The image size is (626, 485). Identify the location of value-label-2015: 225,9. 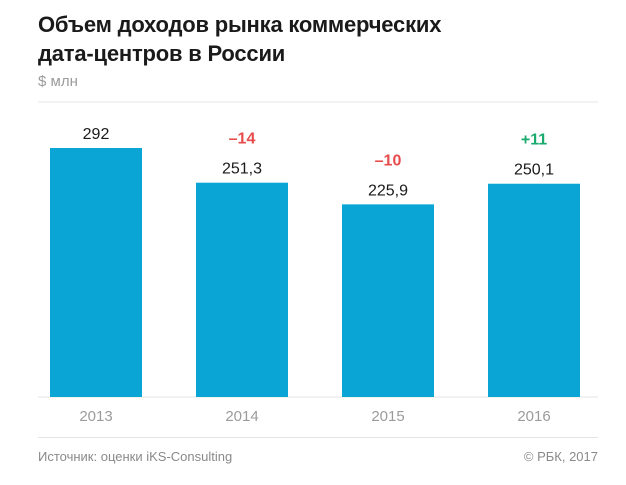
(388, 190).